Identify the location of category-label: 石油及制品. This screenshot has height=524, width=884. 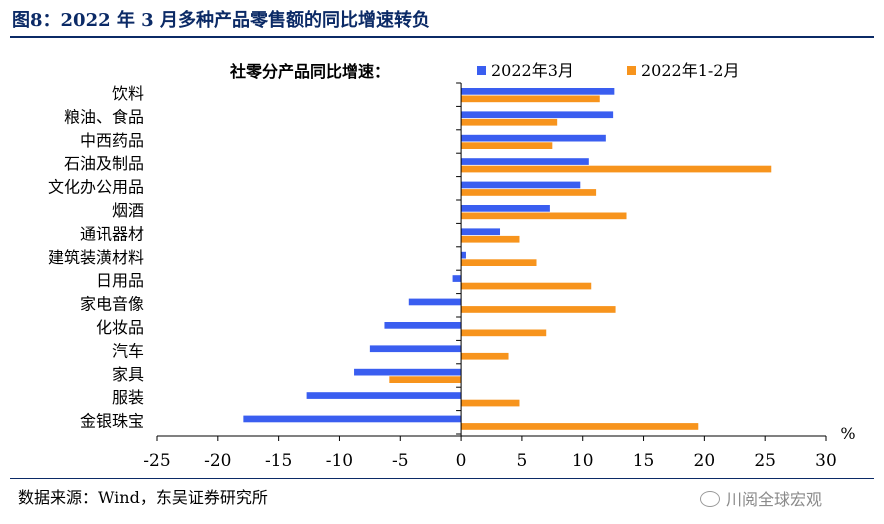
(104, 163).